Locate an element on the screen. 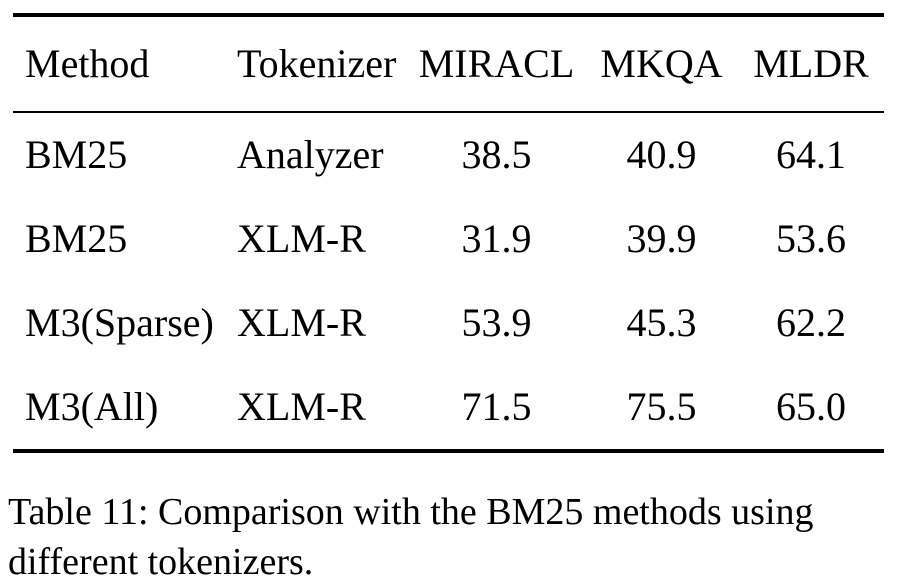 Image resolution: width=897 pixels, height=582 pixels. method-cell: M3(Sparse) is located at coordinates (119, 322).